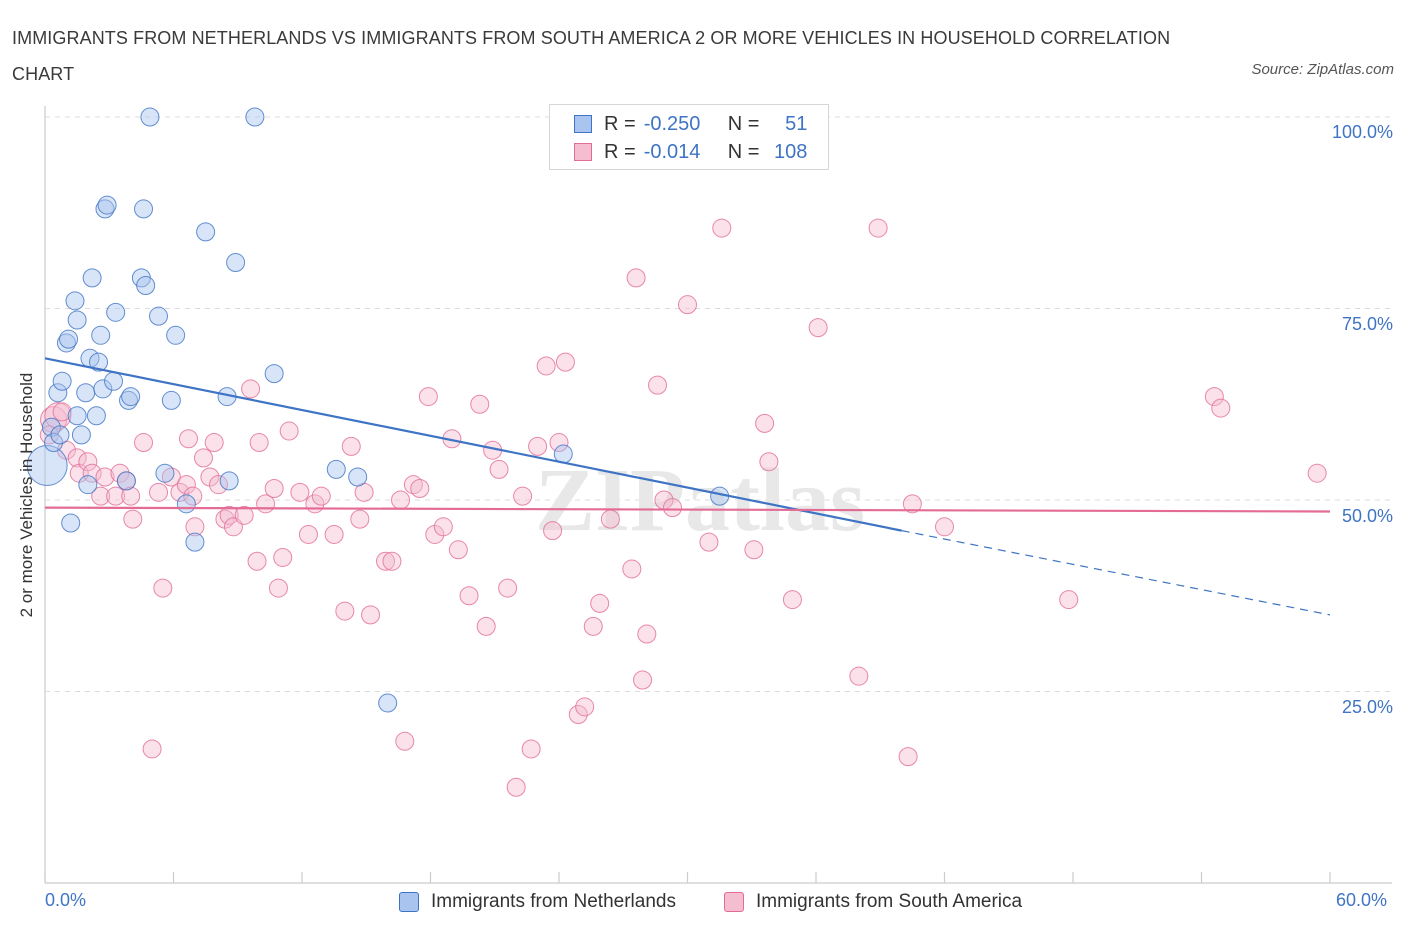 Image resolution: width=1406 pixels, height=930 pixels. I want to click on blue-r-label: R =, so click(620, 123).